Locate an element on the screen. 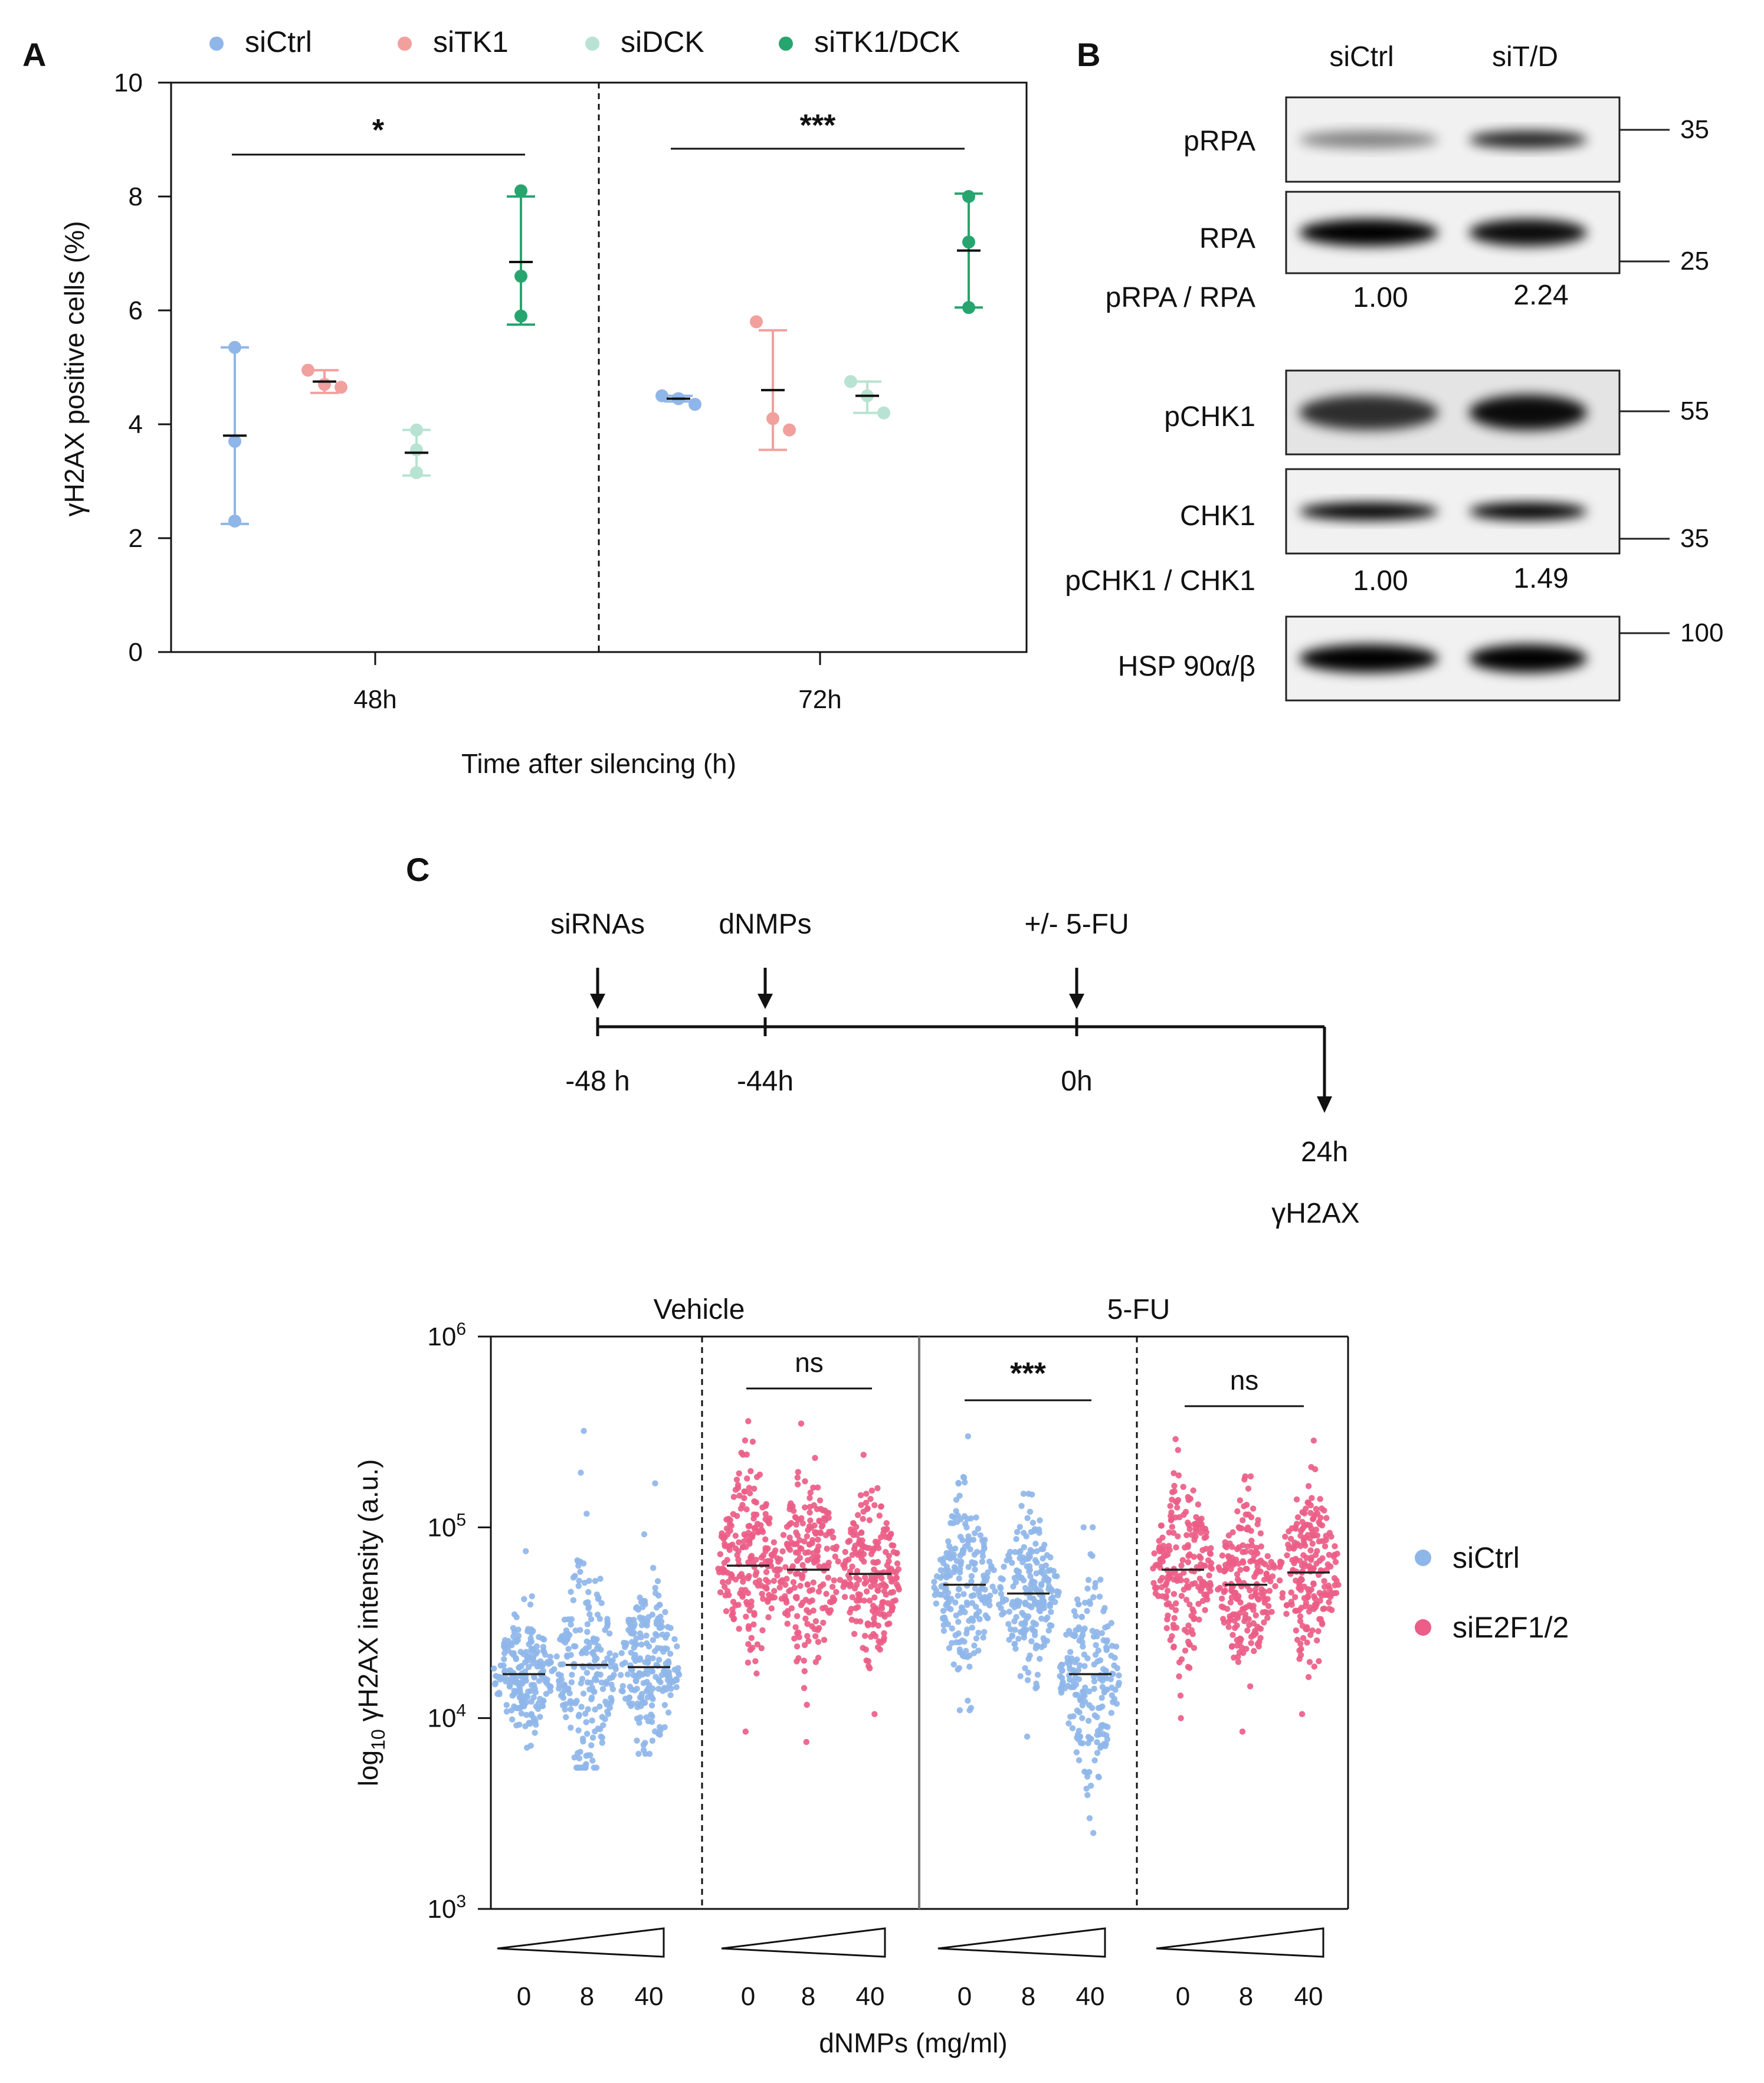 This screenshot has width=1764, height=2083. panel-c-dose-label: 0 is located at coordinates (748, 1996).